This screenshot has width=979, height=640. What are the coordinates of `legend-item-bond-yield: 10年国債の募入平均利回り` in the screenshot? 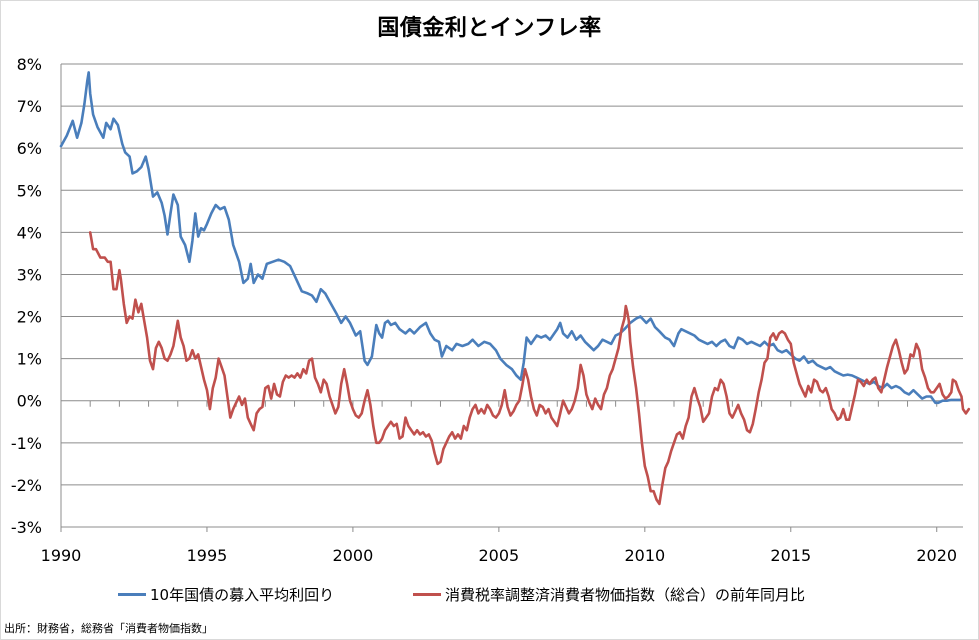 It's located at (226, 594).